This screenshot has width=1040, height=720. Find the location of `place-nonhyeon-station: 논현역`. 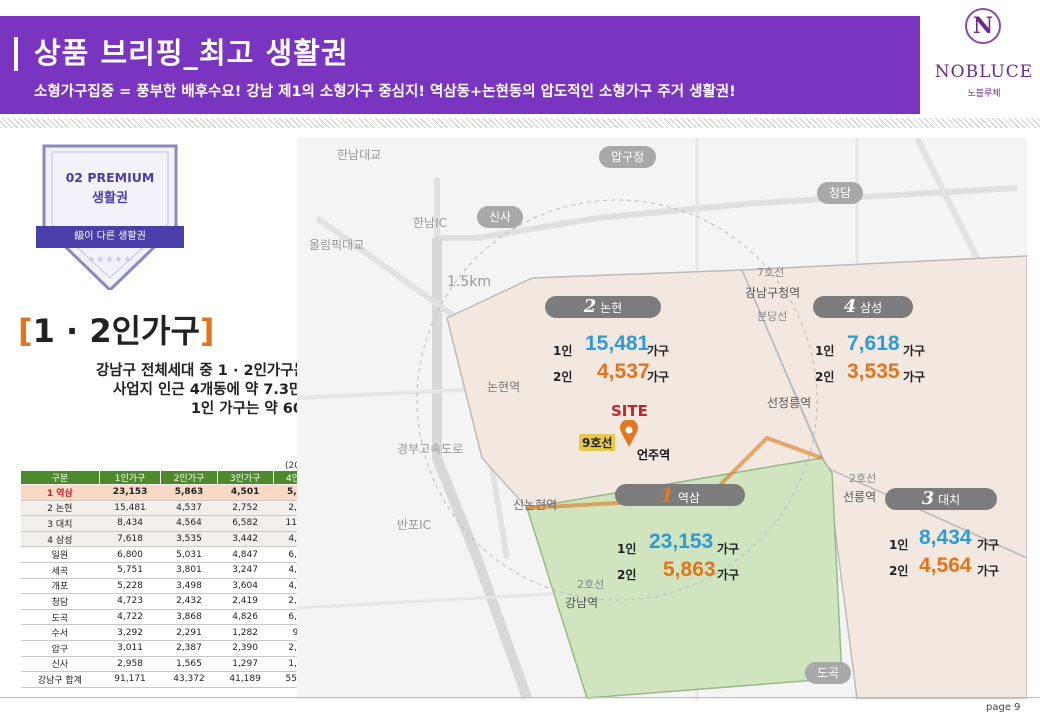

place-nonhyeon-station: 논현역 is located at coordinates (504, 387).